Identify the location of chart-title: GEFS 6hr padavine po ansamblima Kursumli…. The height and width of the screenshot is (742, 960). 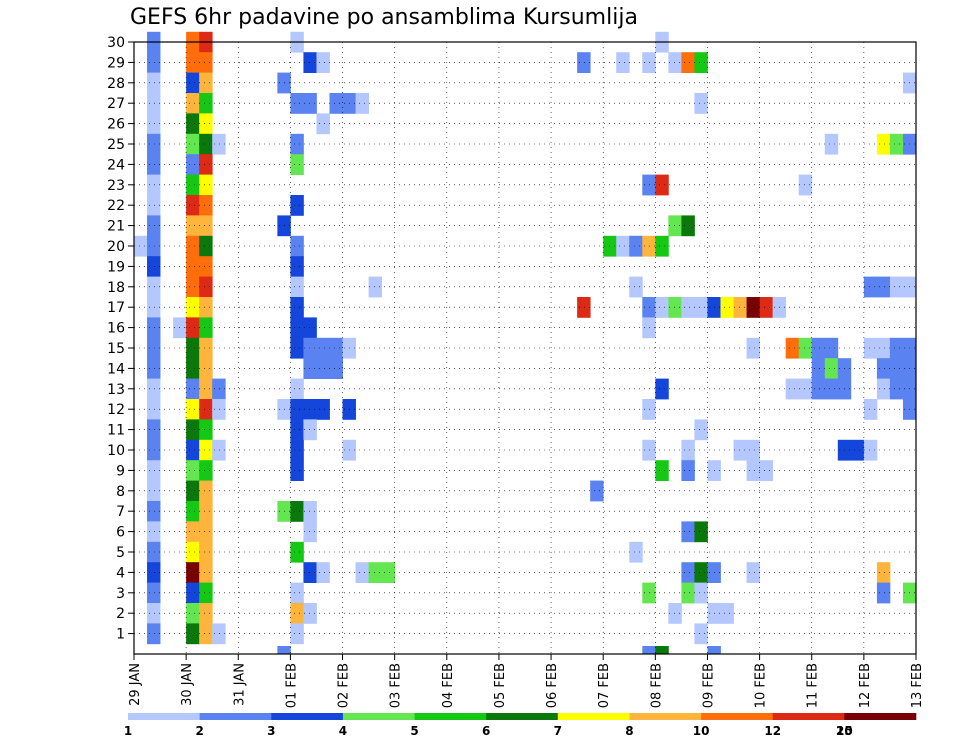
(384, 17).